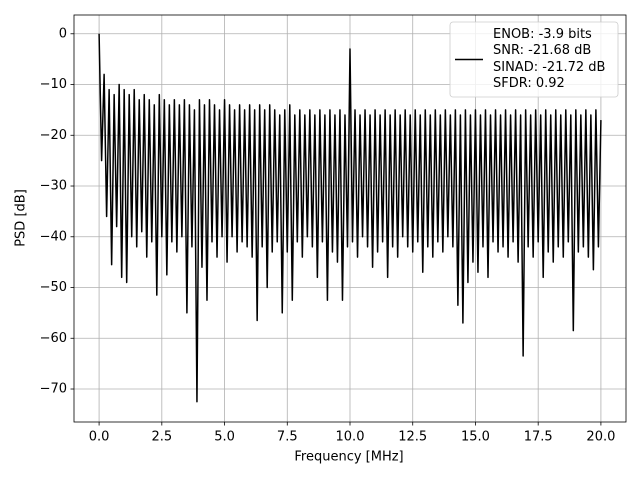 This screenshot has width=640, height=480. I want to click on legend-box, so click(534, 59).